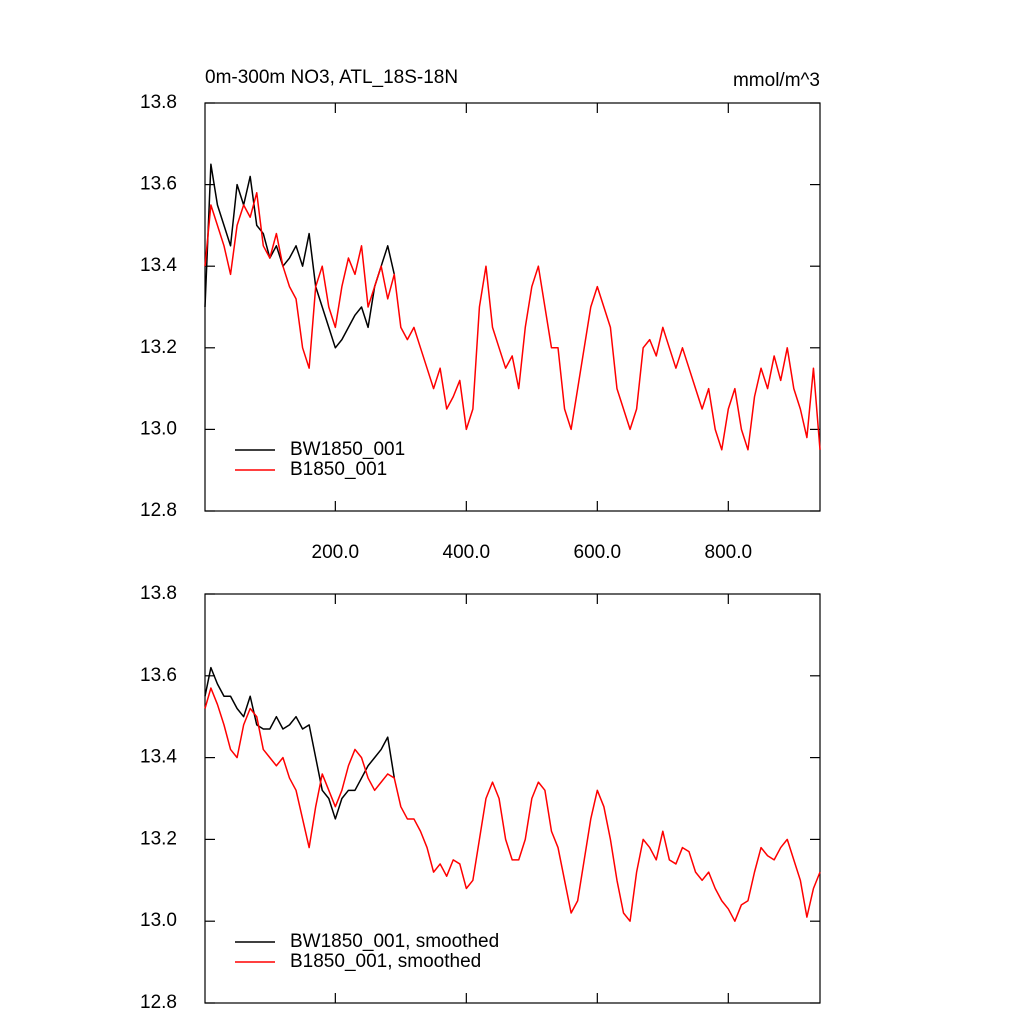  I want to click on chart-title: 0m-300m NO3, ATL_18S-18N, so click(331, 77).